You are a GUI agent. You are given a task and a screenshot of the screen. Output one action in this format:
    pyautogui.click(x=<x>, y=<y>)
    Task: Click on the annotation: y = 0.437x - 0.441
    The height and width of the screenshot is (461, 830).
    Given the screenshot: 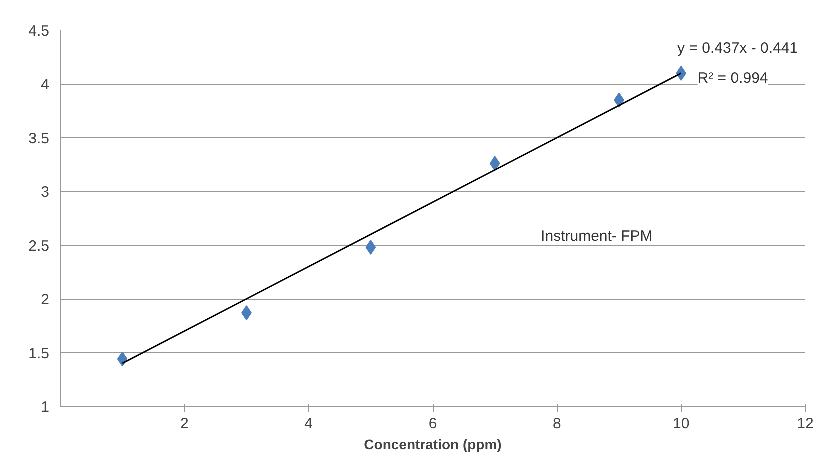 What is the action you would take?
    pyautogui.click(x=738, y=48)
    